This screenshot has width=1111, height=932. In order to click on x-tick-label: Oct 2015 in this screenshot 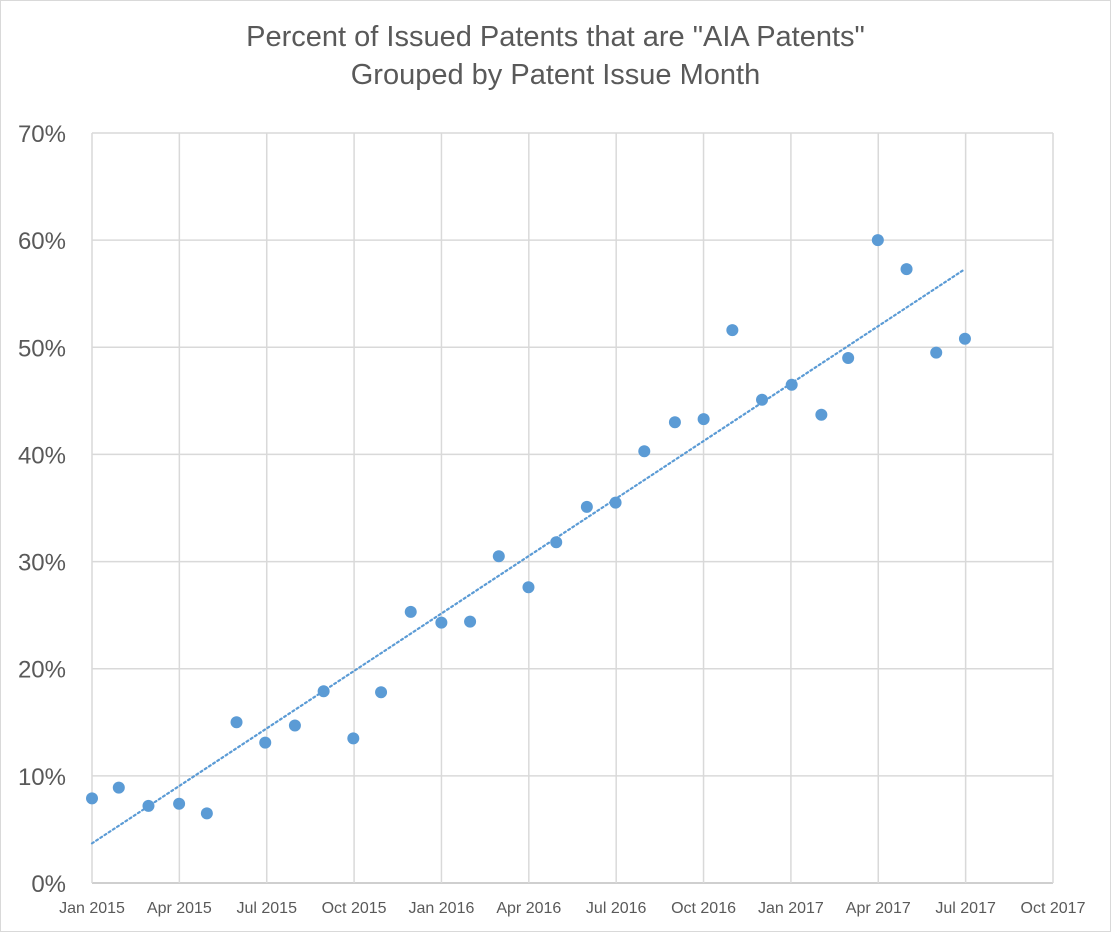, I will do `click(354, 908)`.